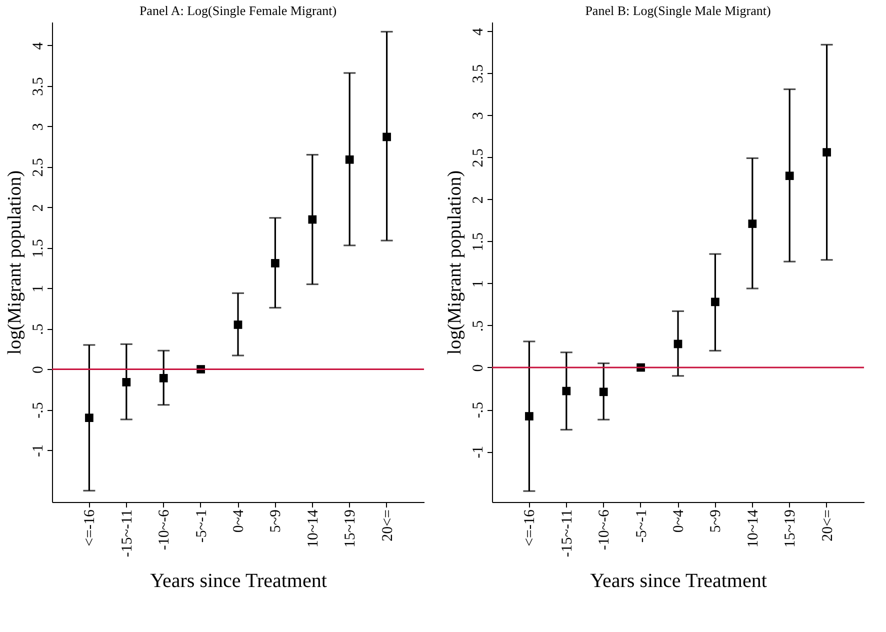 The width and height of the screenshot is (886, 632). Describe the element at coordinates (678, 10) in the screenshot. I see `chart-title: Panel B: Log(Single Male Migrant)` at that location.